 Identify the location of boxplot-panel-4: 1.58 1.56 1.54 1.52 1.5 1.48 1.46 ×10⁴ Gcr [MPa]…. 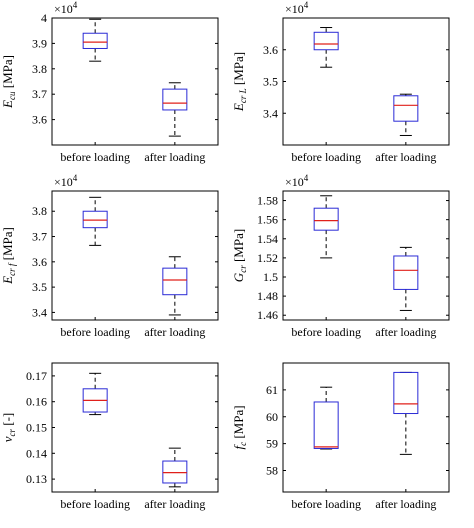
(340, 256).